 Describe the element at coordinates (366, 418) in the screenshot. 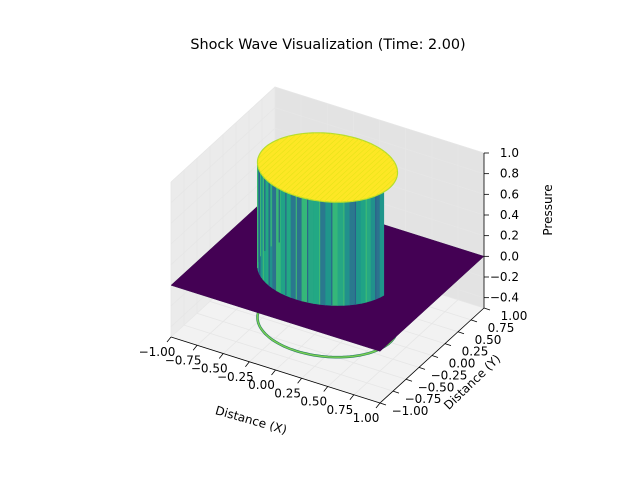

I see `x-tick-label-8: 1.00` at that location.